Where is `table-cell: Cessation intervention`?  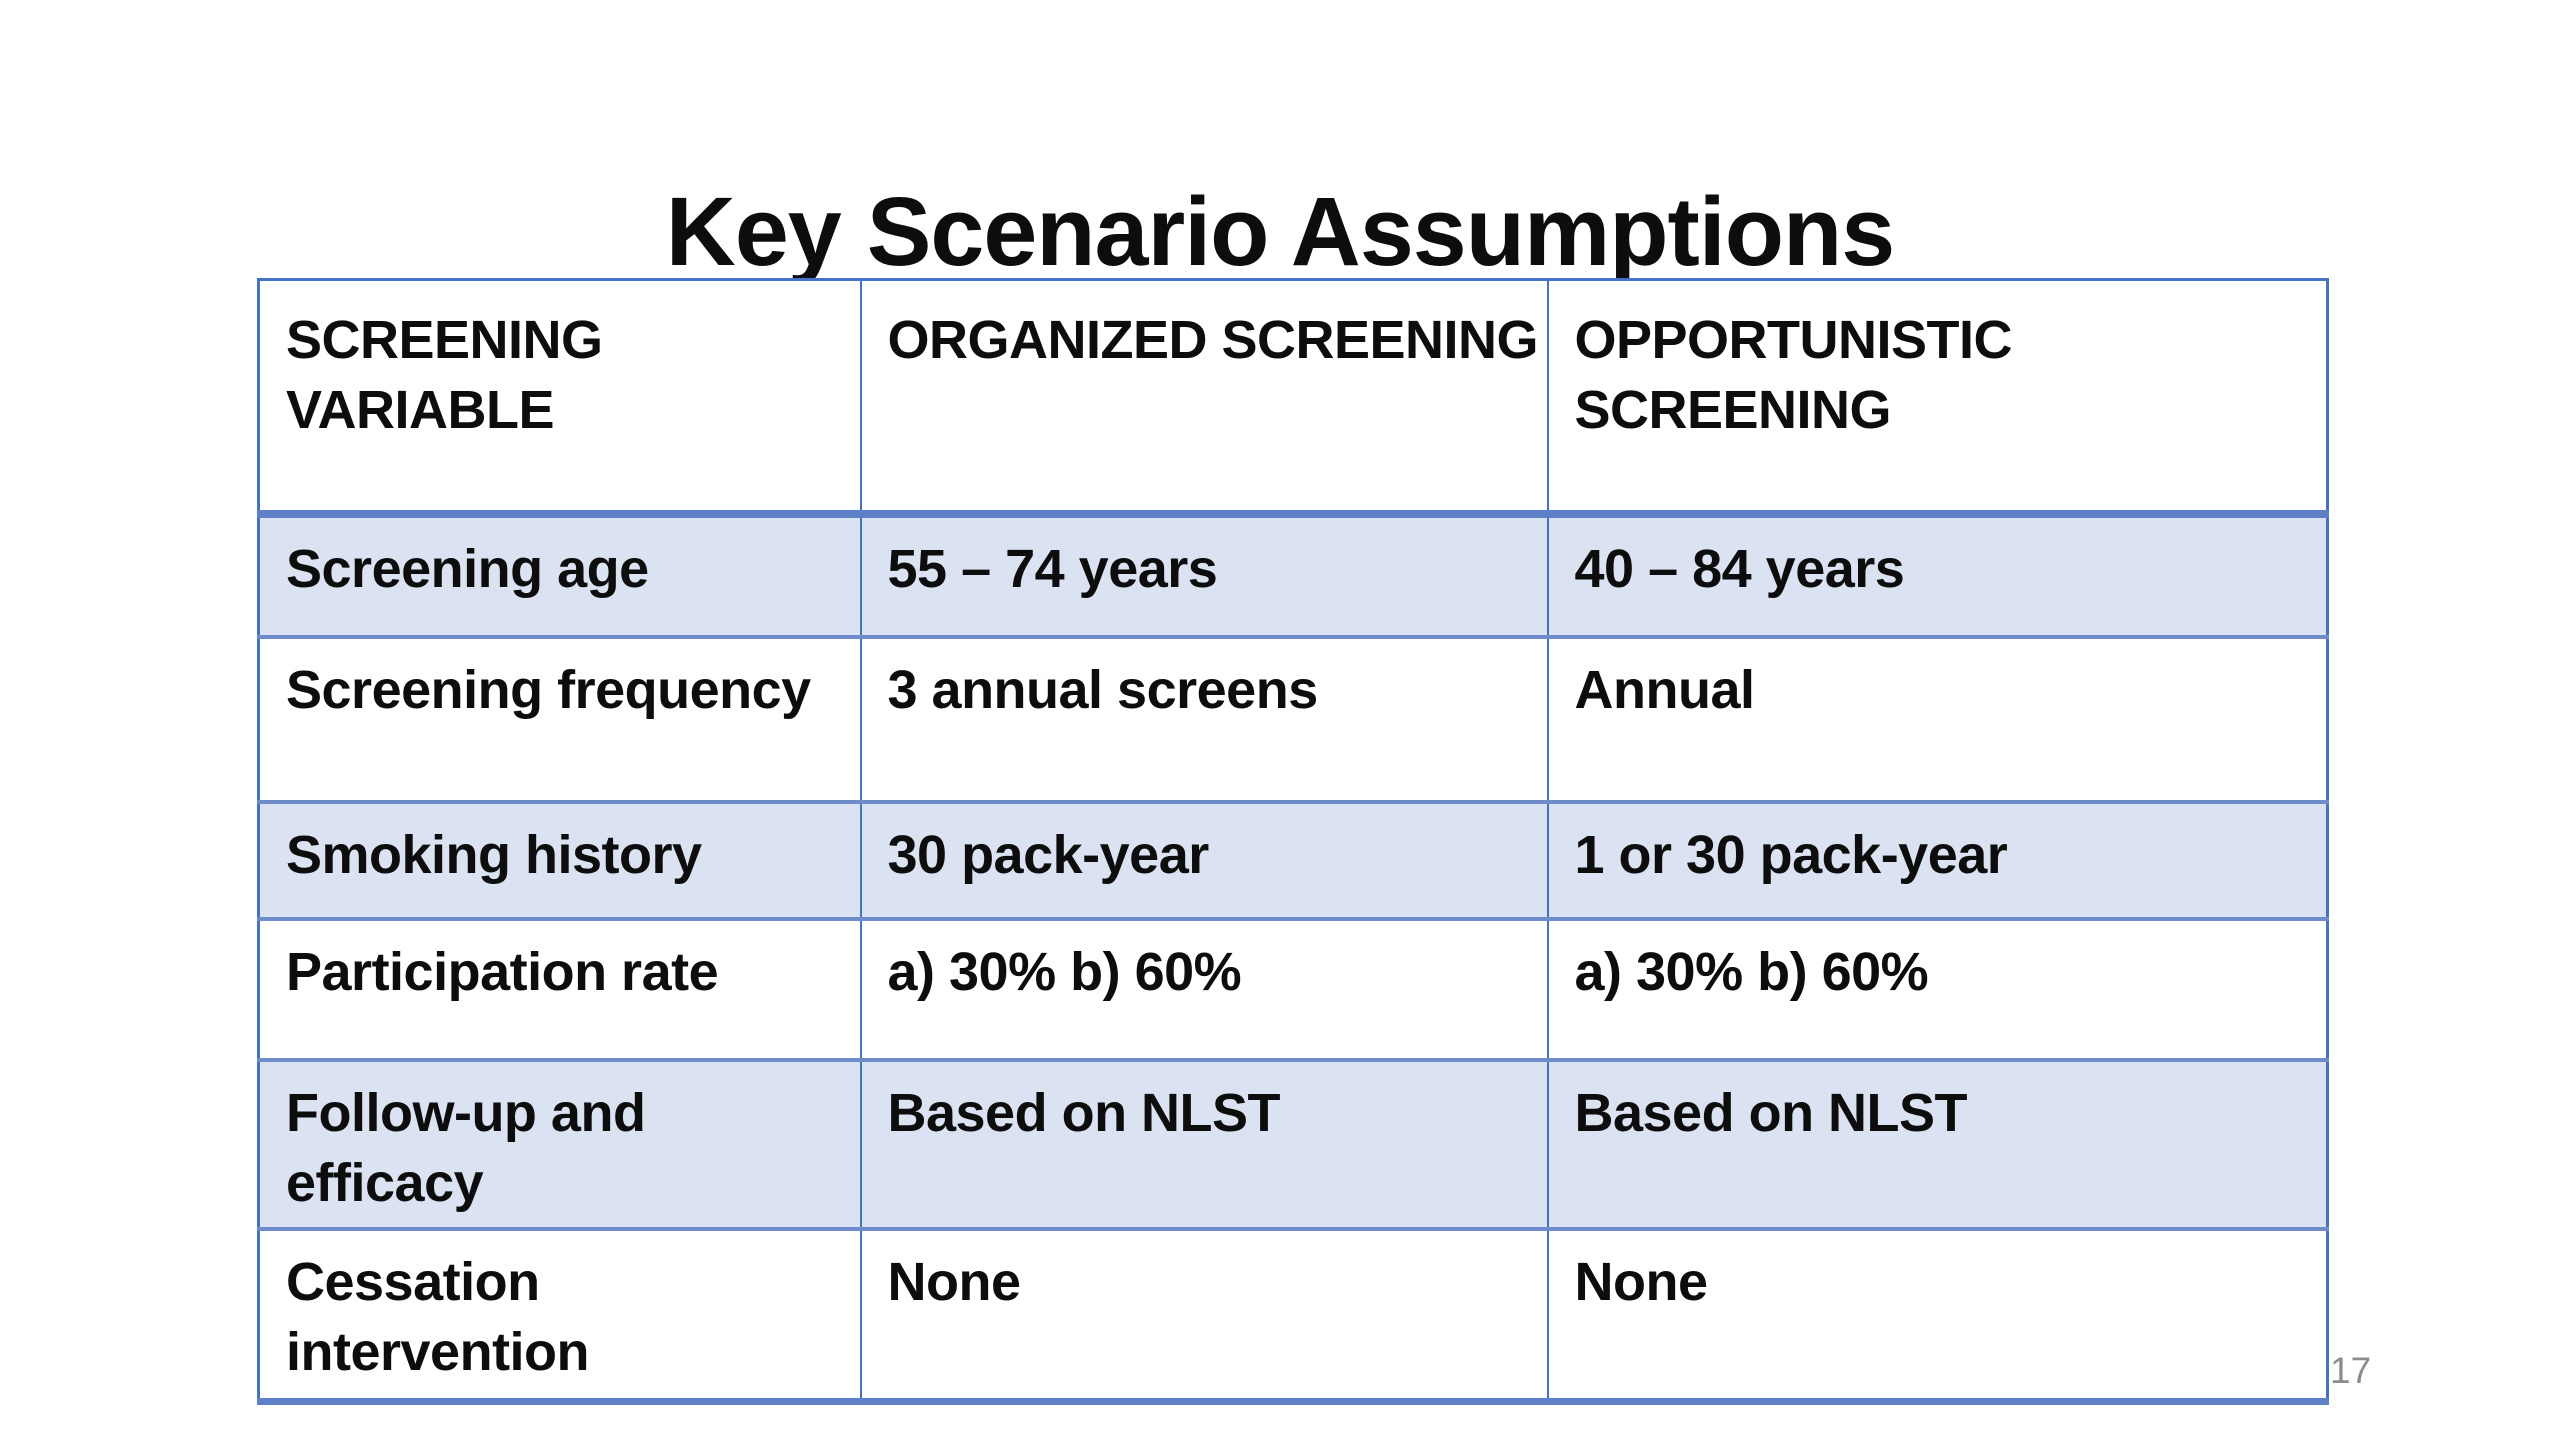 table-cell: Cessation intervention is located at coordinates (559, 1315).